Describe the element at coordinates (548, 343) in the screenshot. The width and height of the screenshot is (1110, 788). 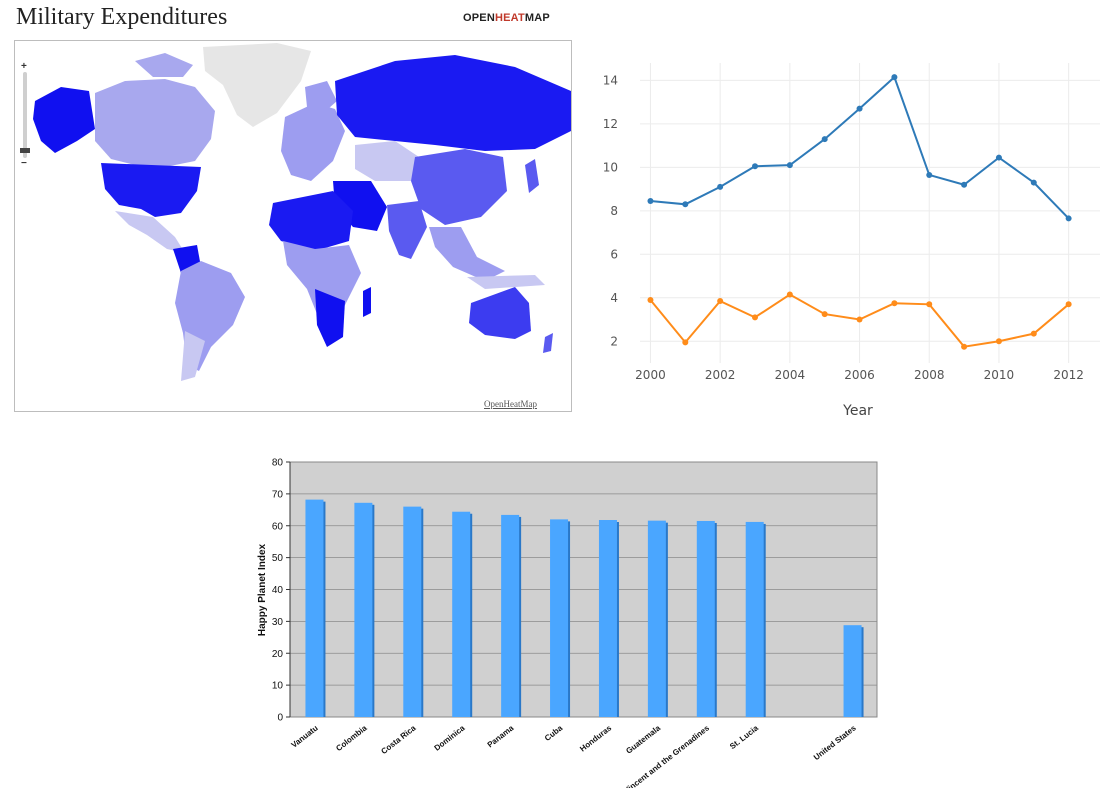
I see `map-region-new-zealand` at that location.